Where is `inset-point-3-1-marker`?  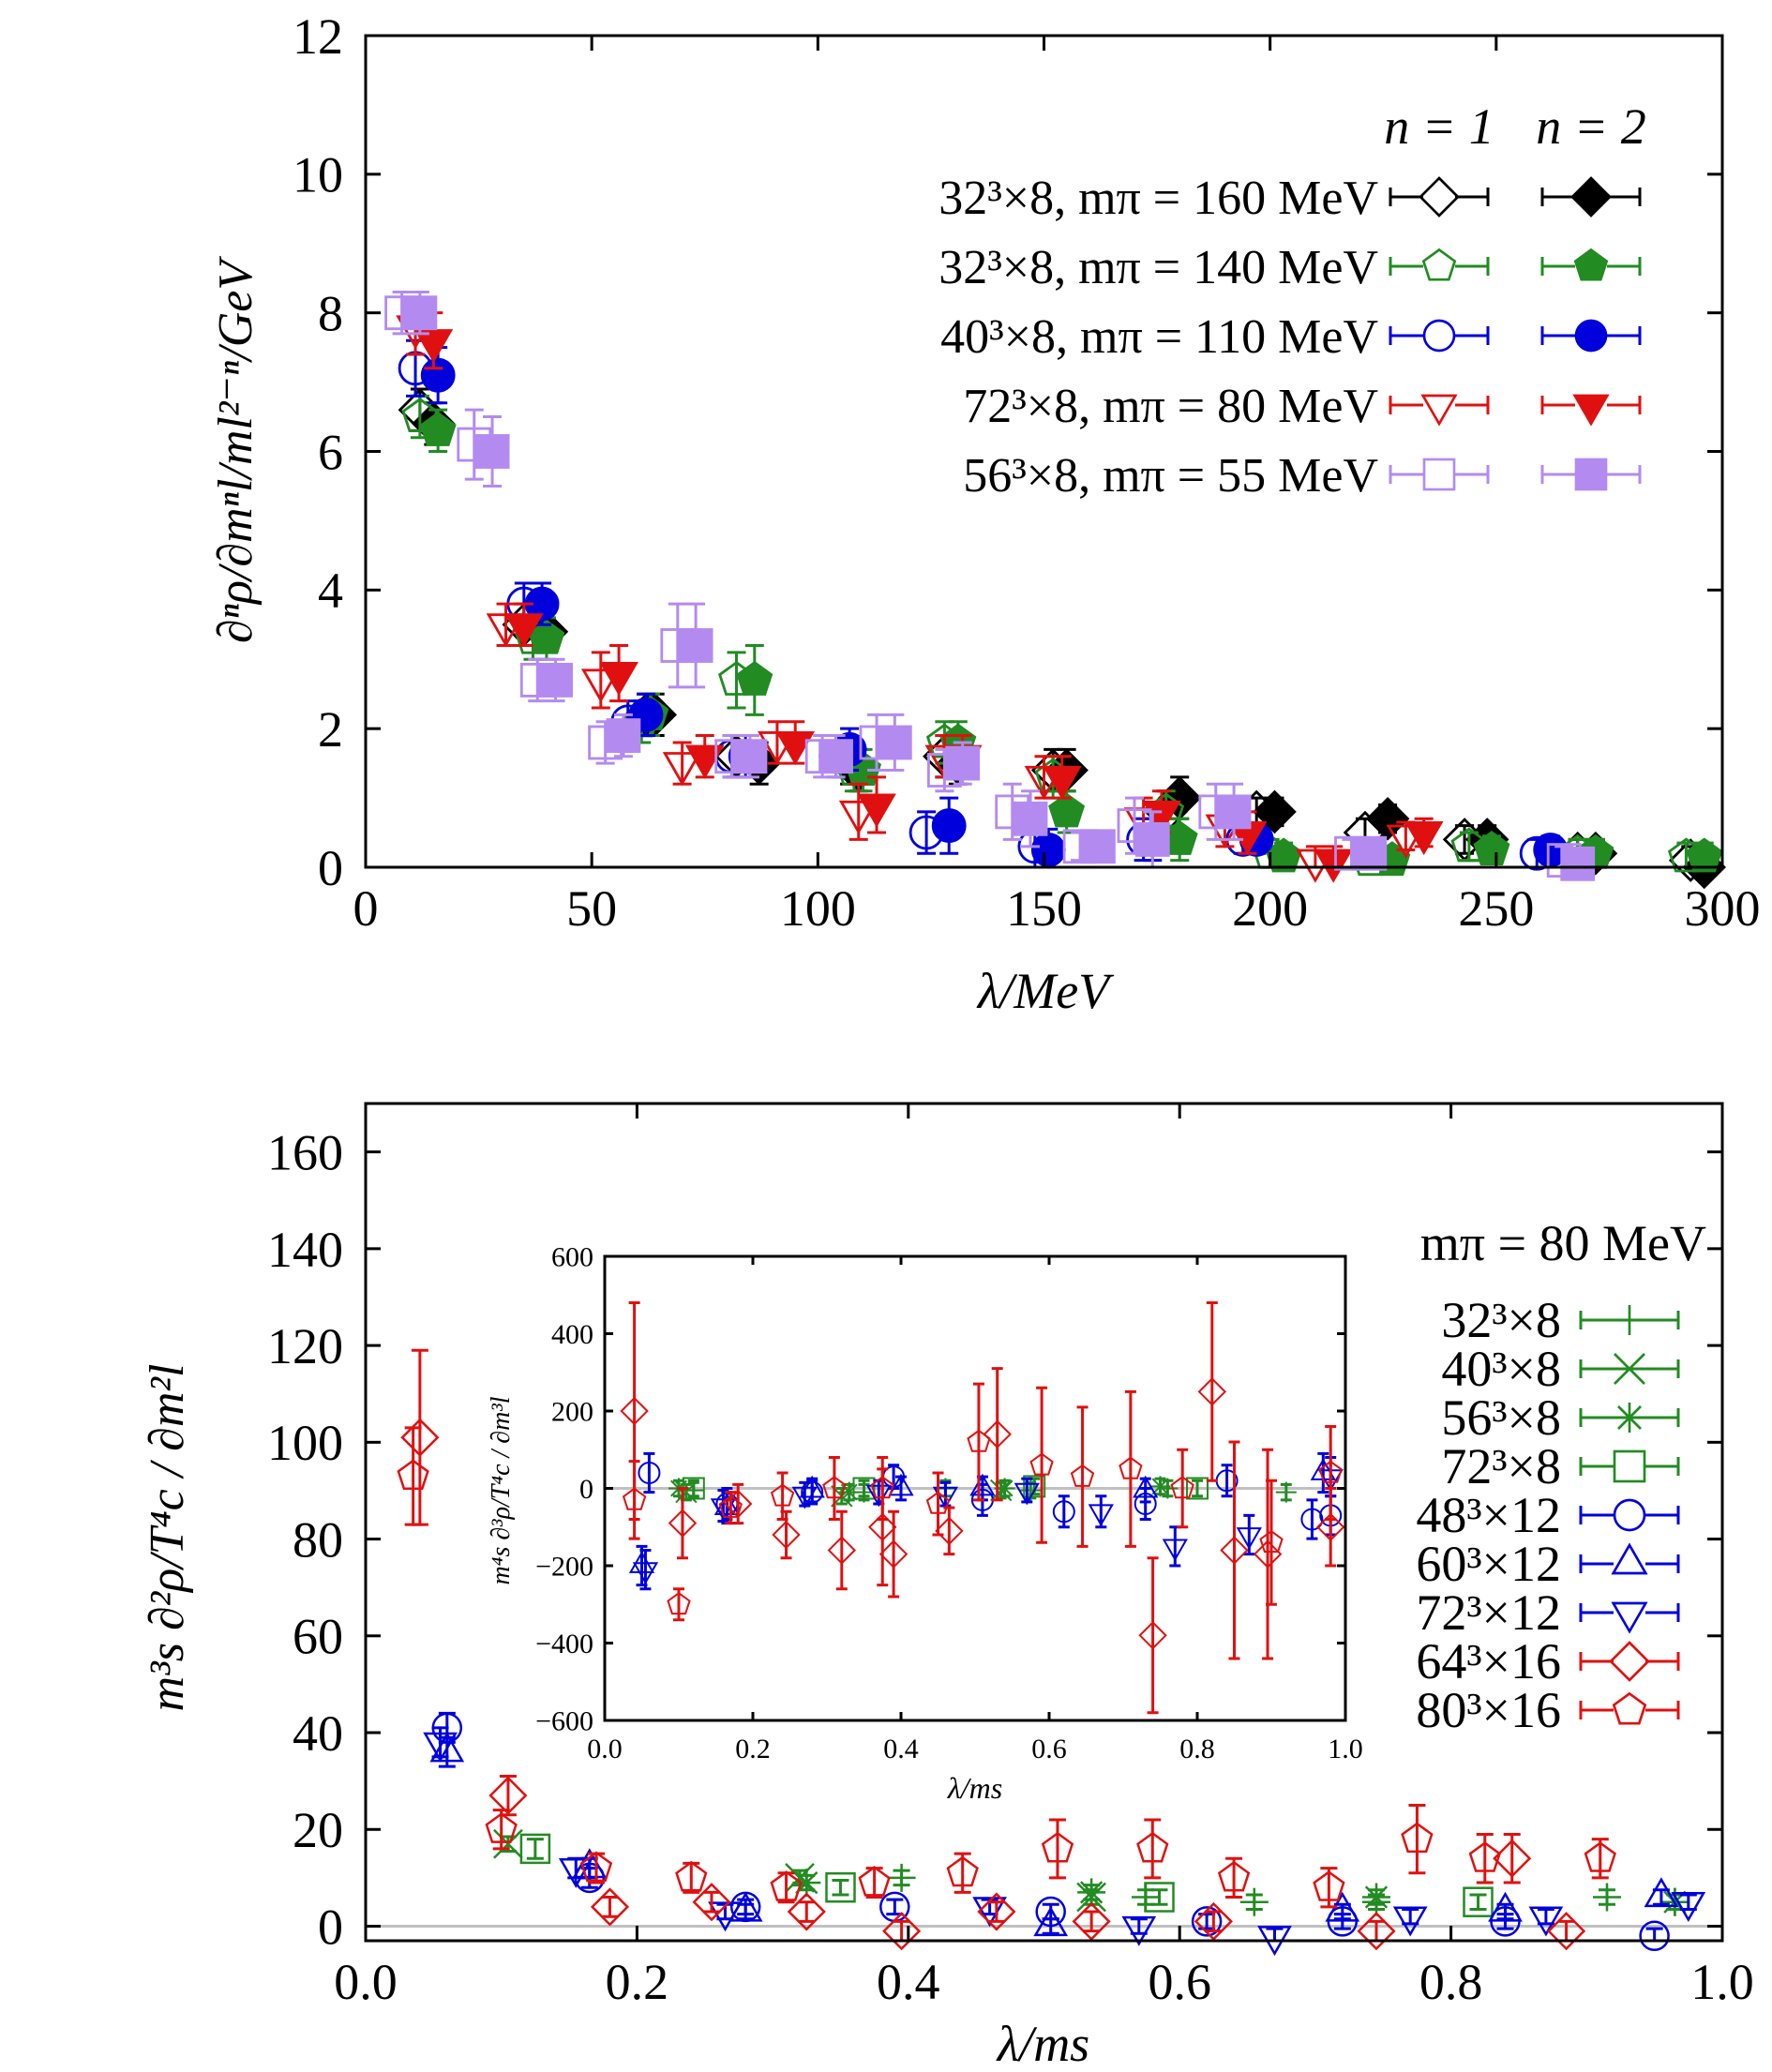
inset-point-3-1-marker is located at coordinates (864, 1488).